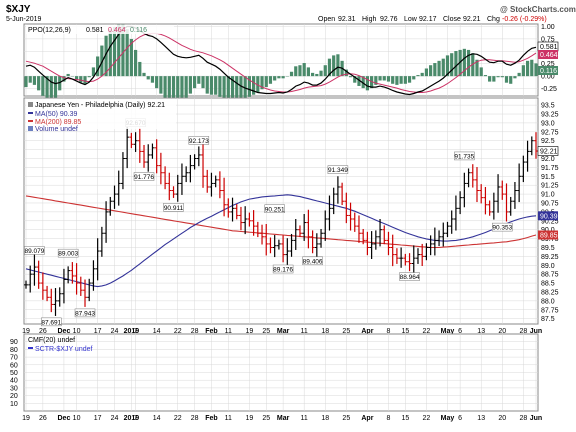 This screenshot has height=432, width=576. What do you see at coordinates (26, 331) in the screenshot?
I see `price-x-tick: 19` at bounding box center [26, 331].